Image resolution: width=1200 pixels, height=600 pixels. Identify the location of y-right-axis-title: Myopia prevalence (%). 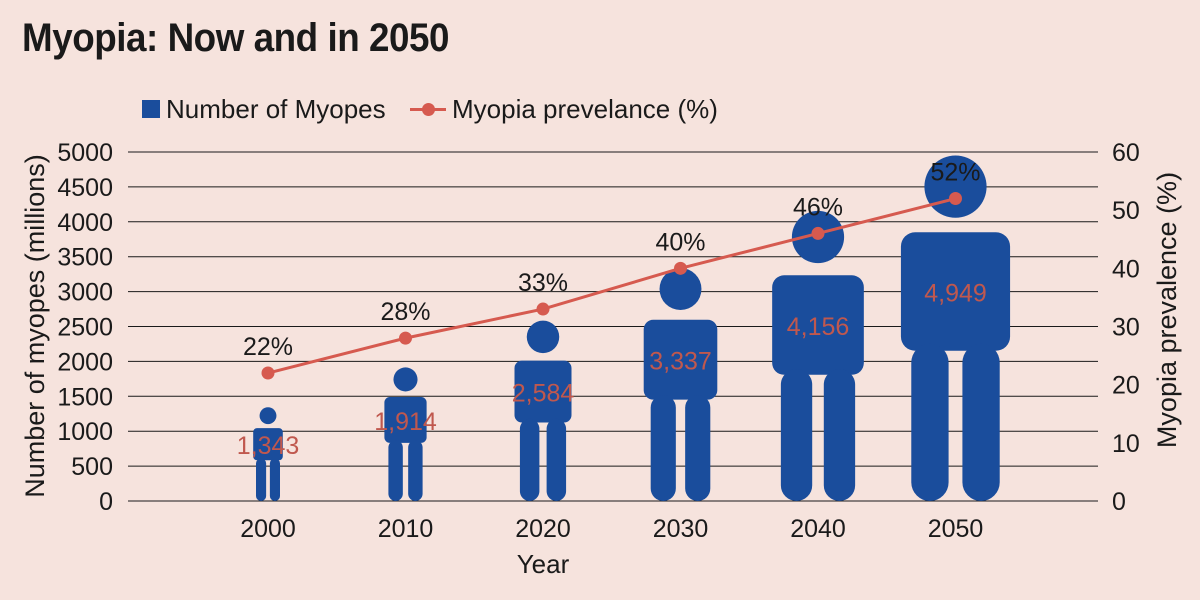
(1167, 310).